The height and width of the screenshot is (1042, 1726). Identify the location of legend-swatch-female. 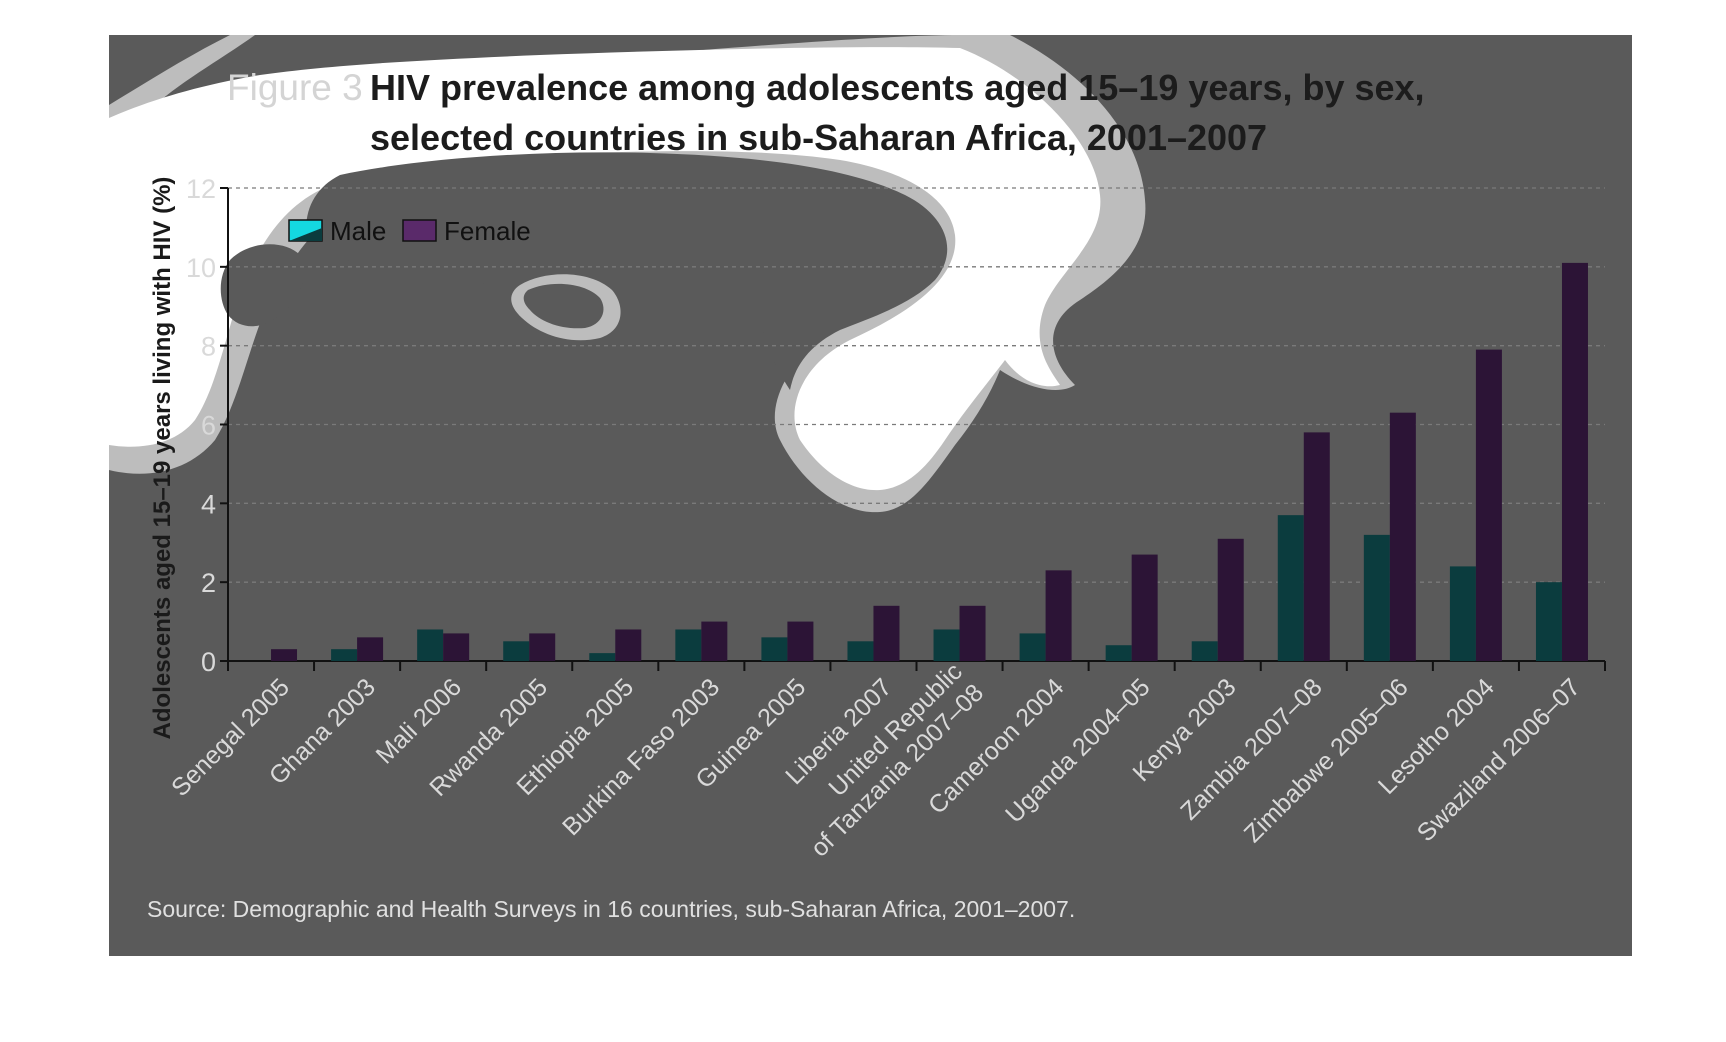
(419, 230).